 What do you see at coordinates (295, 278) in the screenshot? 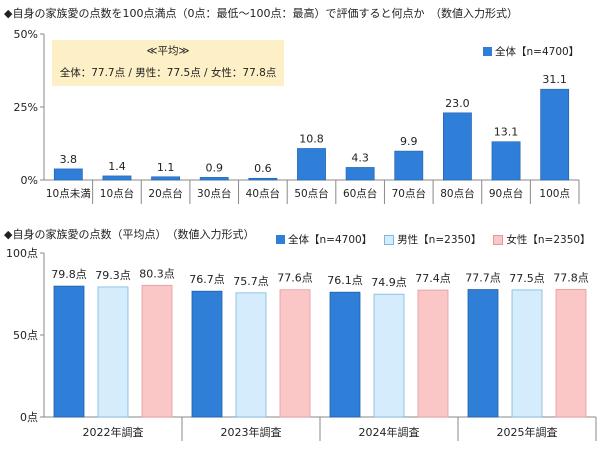
I see `data-label: 77.6点` at bounding box center [295, 278].